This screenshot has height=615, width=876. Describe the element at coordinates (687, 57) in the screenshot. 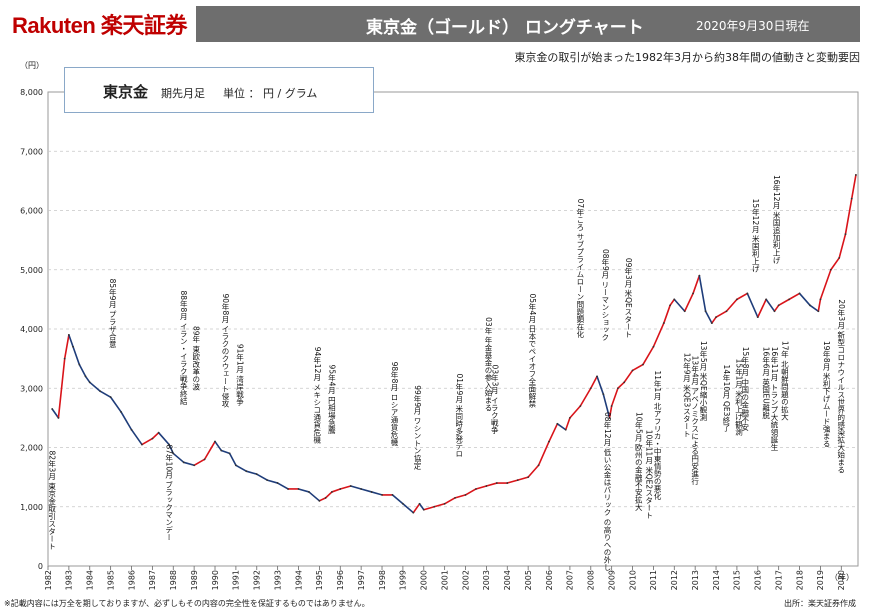

I see `chart-subtitle: 東京金の取引が始まった1982年3月から約38年間の値動きと変動要因` at that location.